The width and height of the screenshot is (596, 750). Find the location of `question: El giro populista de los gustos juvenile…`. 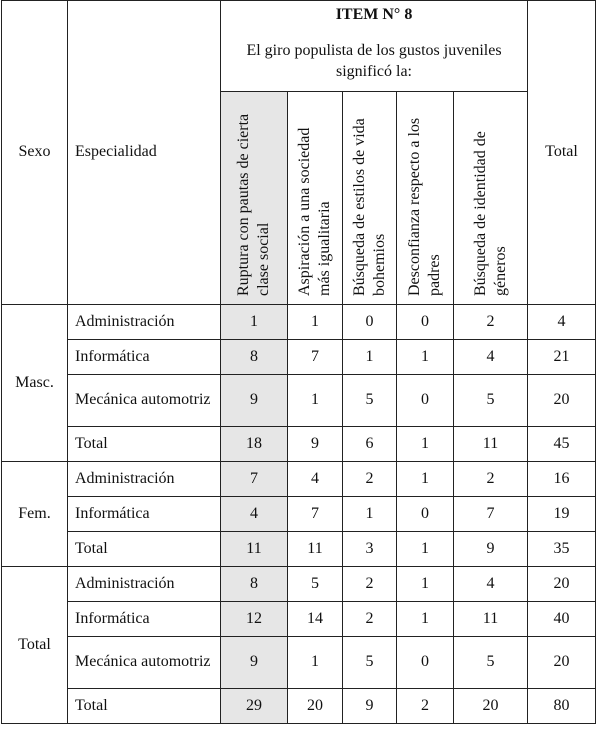

question: El giro populista de los gustos juvenile… is located at coordinates (374, 66).